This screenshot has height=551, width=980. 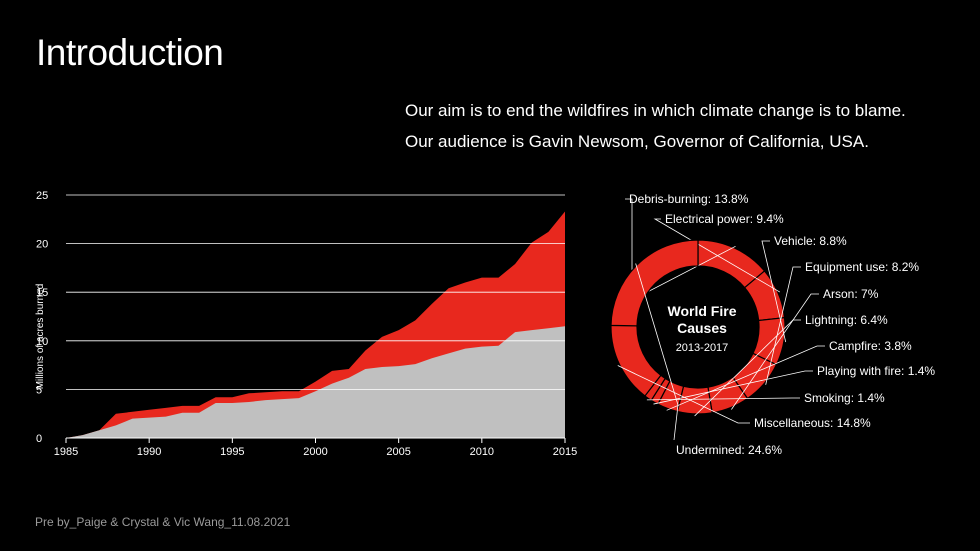 What do you see at coordinates (482, 452) in the screenshot?
I see `x-tick-label: 2010` at bounding box center [482, 452].